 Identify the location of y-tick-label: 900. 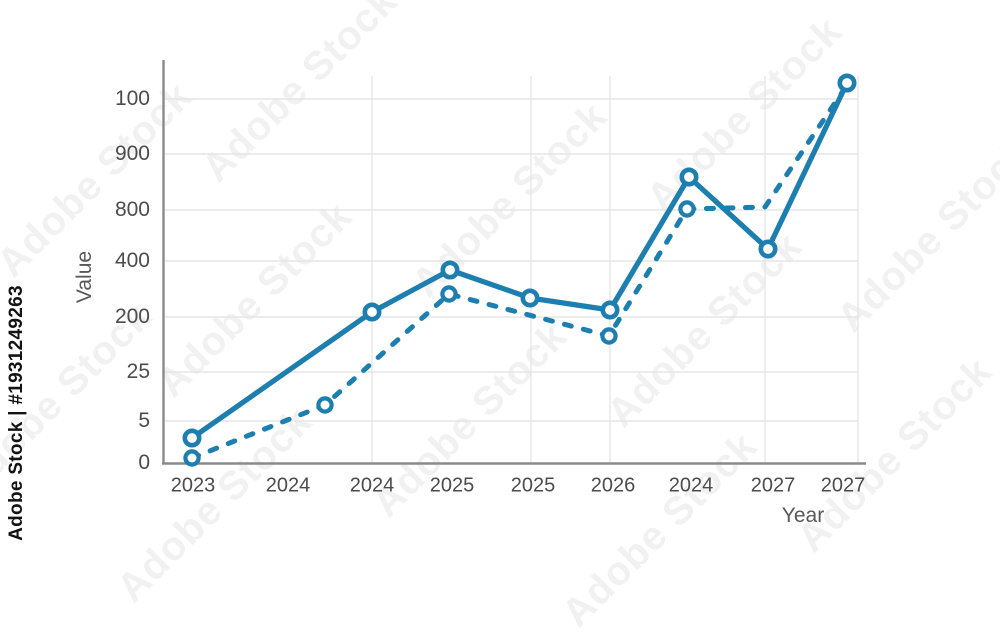
(132, 153).